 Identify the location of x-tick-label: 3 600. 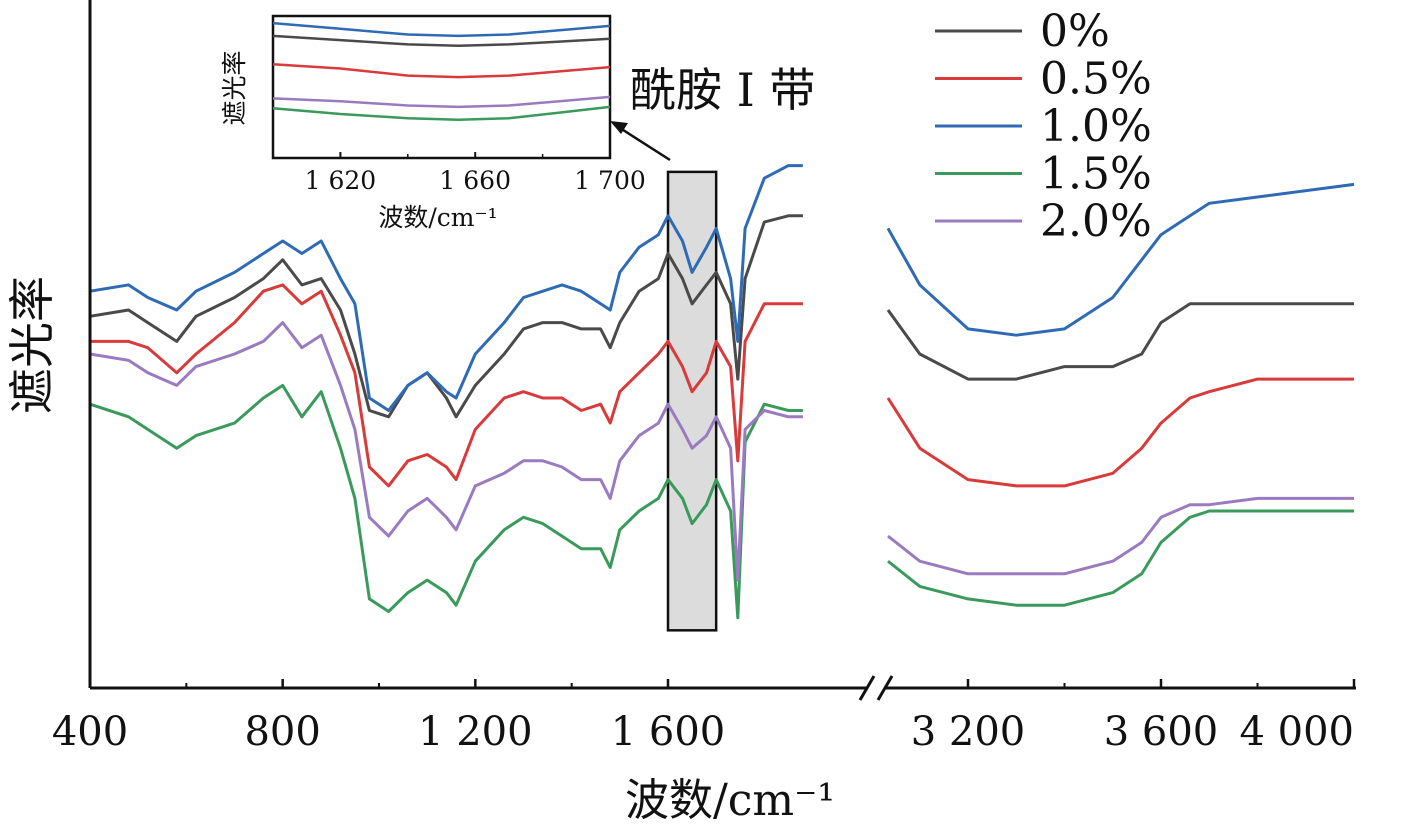
(1161, 732).